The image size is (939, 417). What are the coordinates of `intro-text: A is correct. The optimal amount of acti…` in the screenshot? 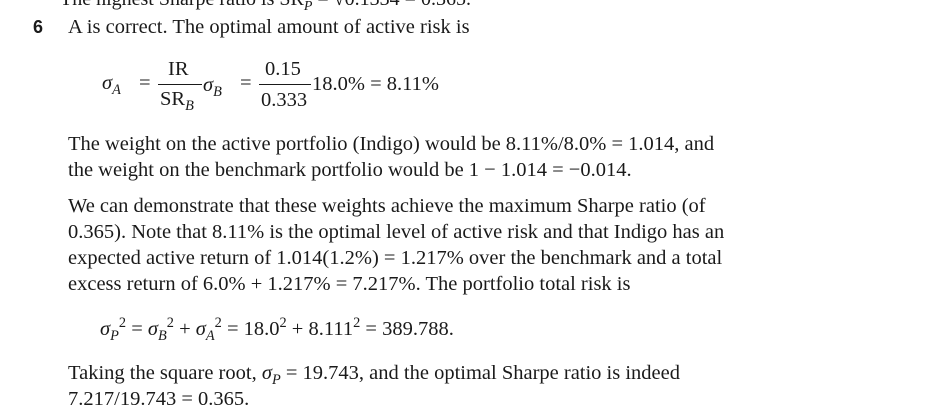 It's located at (269, 27).